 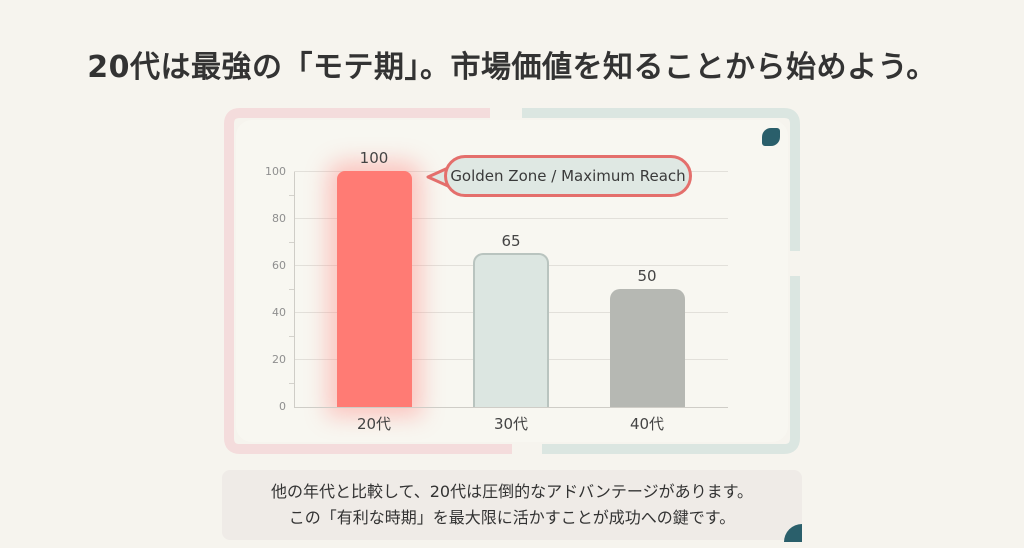 What do you see at coordinates (279, 218) in the screenshot?
I see `y-tick-label: 80` at bounding box center [279, 218].